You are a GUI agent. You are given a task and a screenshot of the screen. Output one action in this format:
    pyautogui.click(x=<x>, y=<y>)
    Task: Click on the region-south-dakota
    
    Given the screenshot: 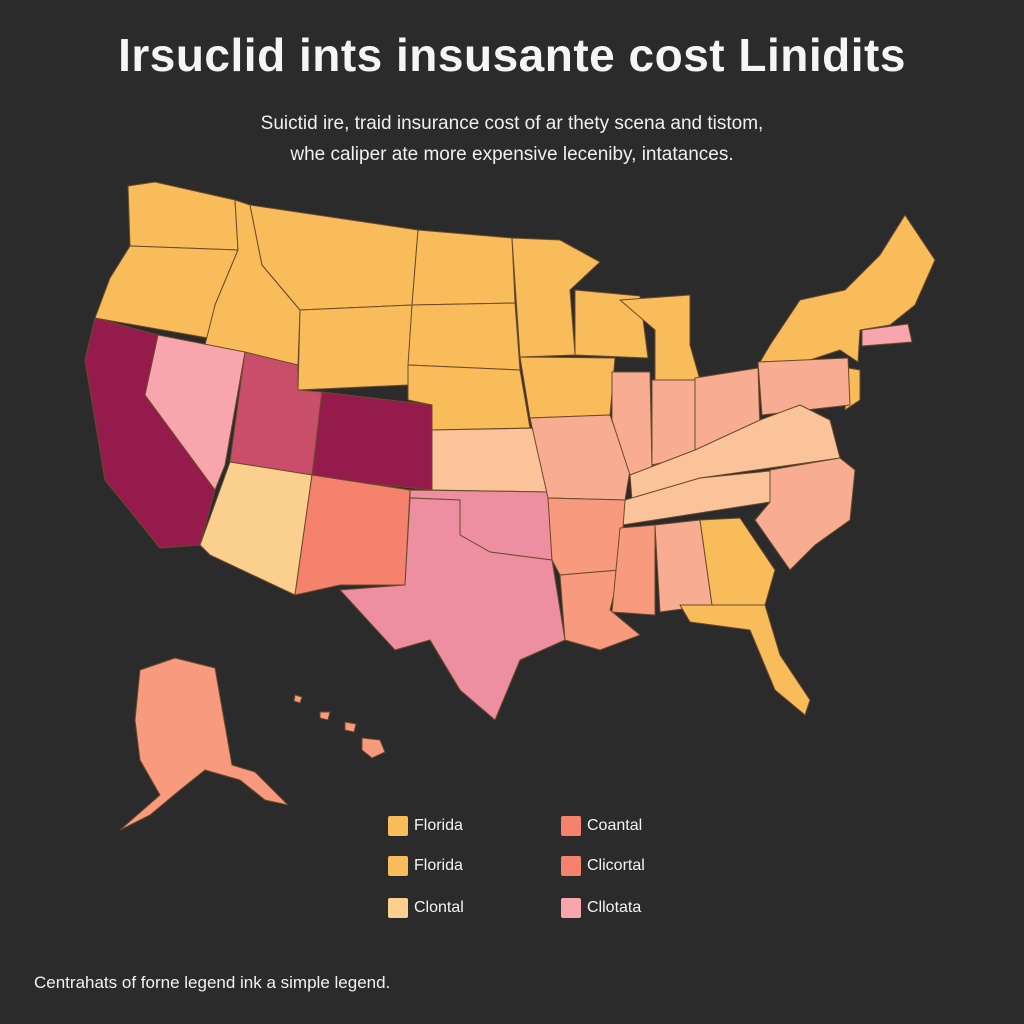 What is the action you would take?
    pyautogui.click(x=464, y=336)
    